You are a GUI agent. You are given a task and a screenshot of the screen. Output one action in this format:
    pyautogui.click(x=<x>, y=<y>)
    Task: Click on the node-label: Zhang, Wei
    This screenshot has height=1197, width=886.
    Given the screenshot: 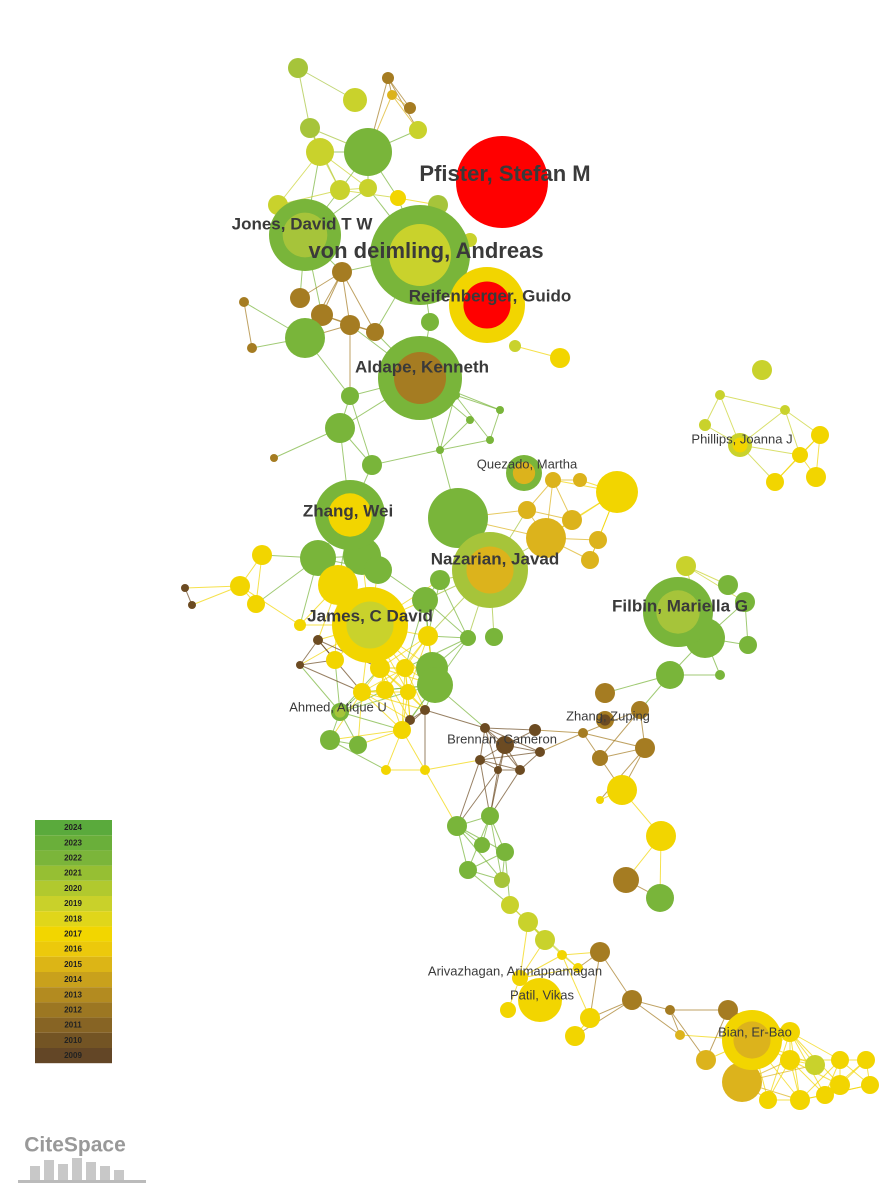 What is the action you would take?
    pyautogui.click(x=348, y=510)
    